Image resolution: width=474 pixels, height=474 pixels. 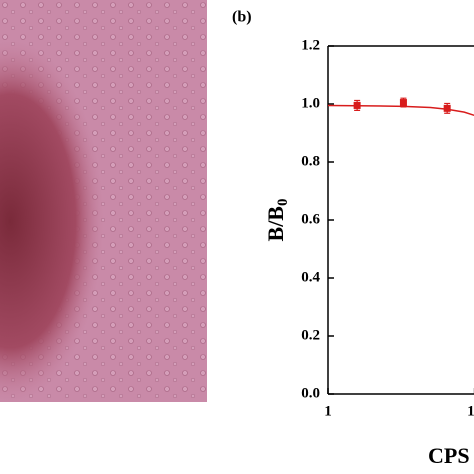 What do you see at coordinates (310, 393) in the screenshot?
I see `y-tick-label: 0.0` at bounding box center [310, 393].